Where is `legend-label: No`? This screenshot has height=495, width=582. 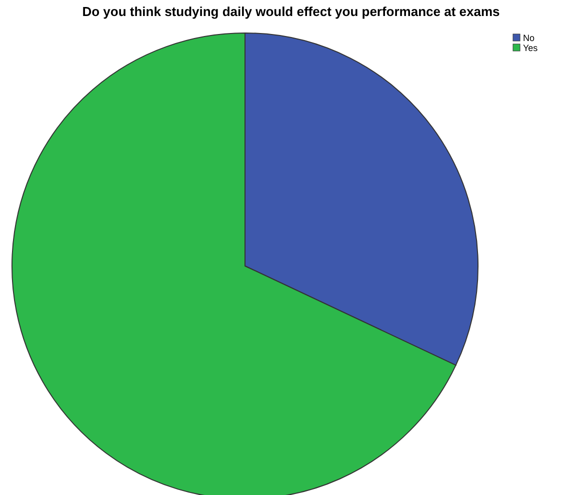
legend-label: No is located at coordinates (529, 38).